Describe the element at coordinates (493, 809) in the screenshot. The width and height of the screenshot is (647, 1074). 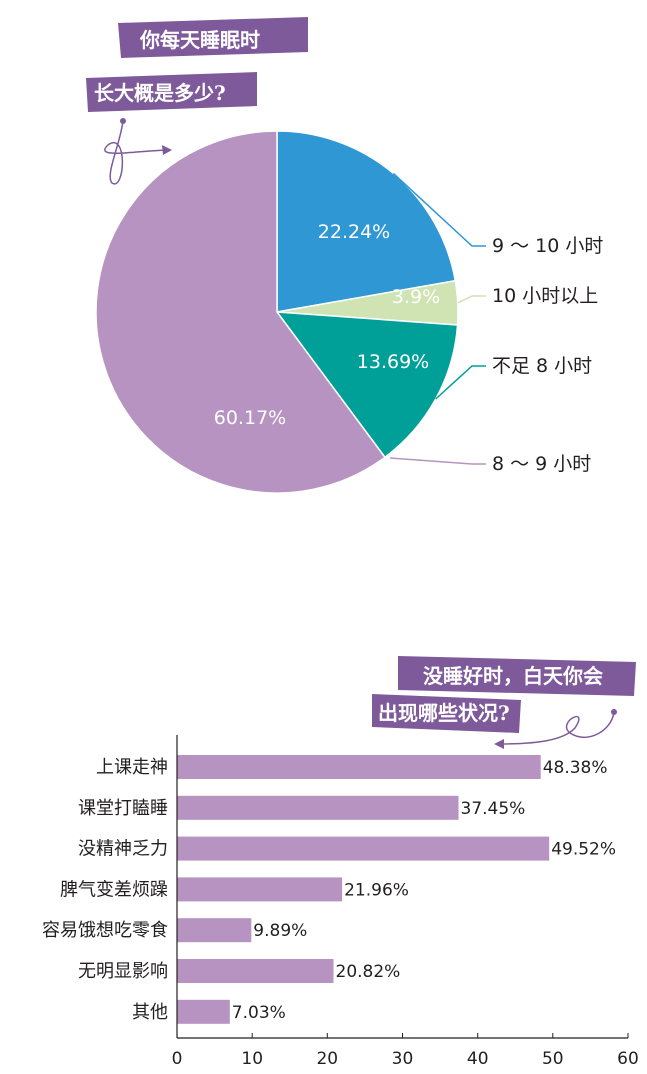
I see `bar-value-label: 37.45%` at that location.